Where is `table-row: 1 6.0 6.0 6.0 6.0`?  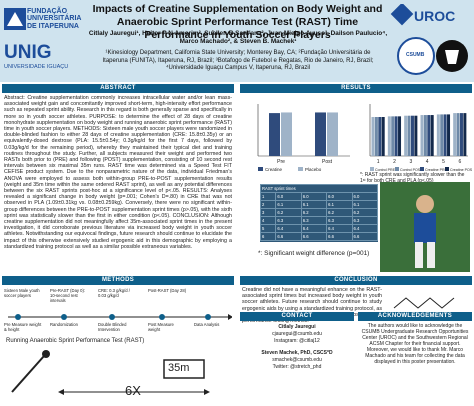
table-row: 1 6.0 6.0 6.0 6.0 is located at coordinates (319, 196).